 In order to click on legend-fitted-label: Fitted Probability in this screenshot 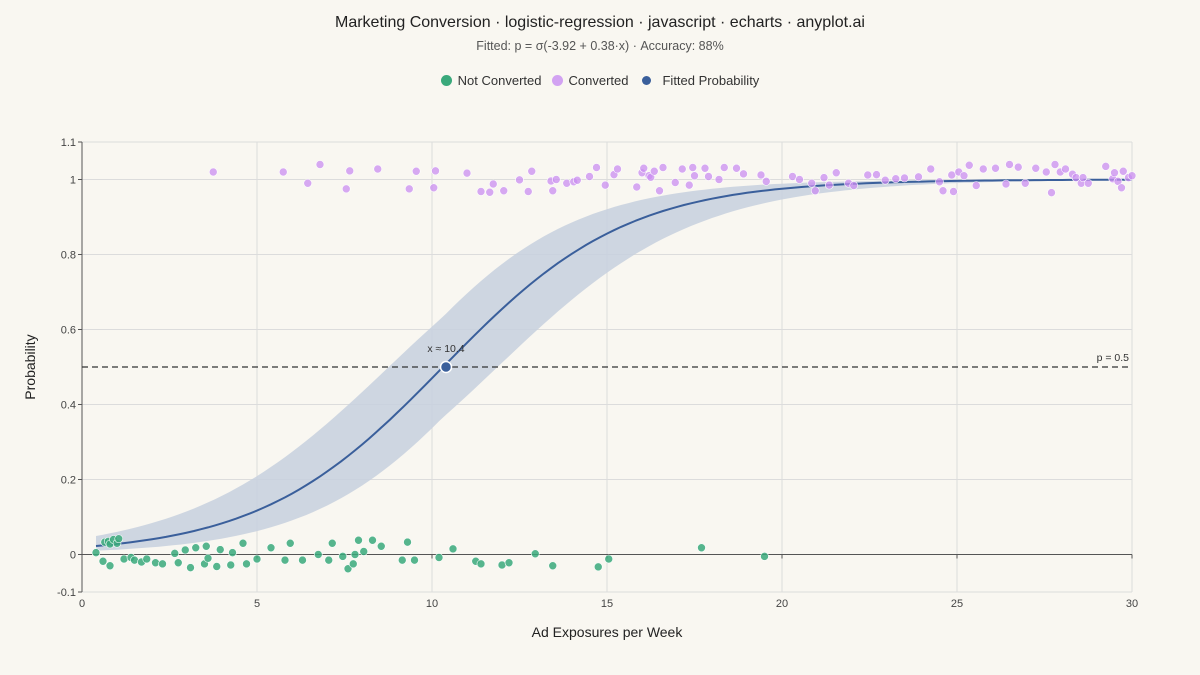, I will do `click(711, 80)`.